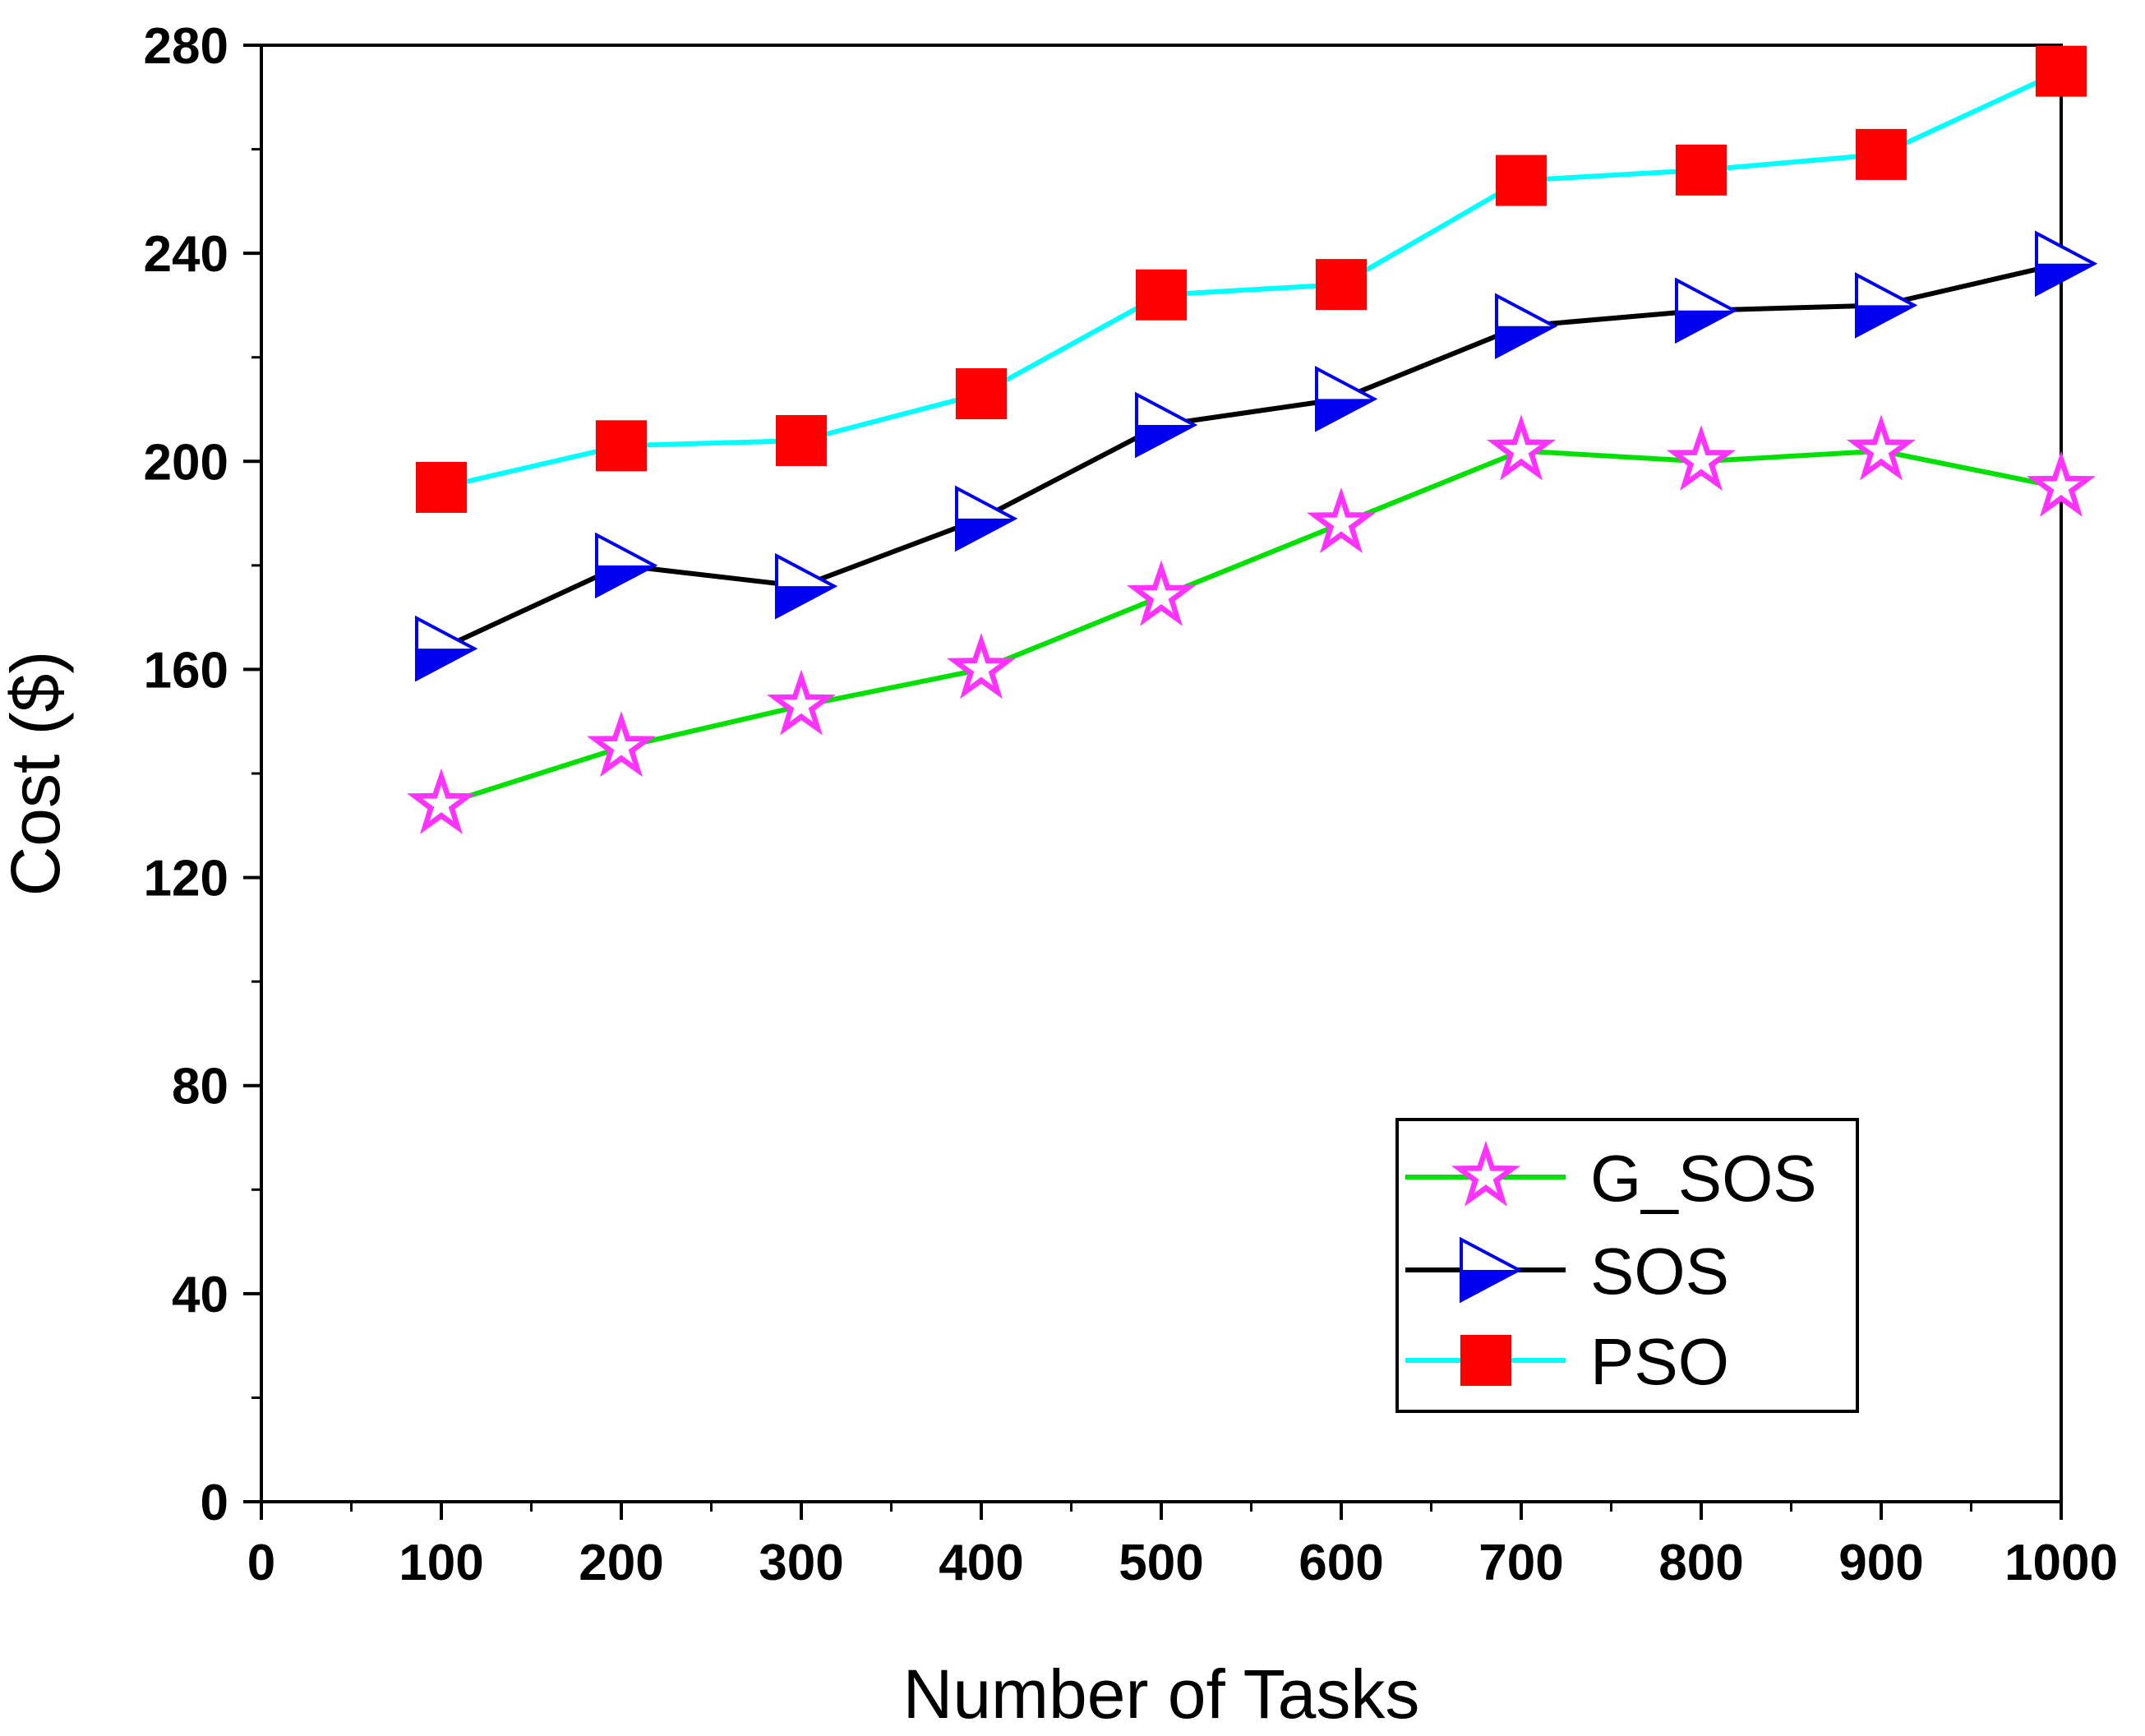  Describe the element at coordinates (186, 879) in the screenshot. I see `y-tick-label: 120` at that location.